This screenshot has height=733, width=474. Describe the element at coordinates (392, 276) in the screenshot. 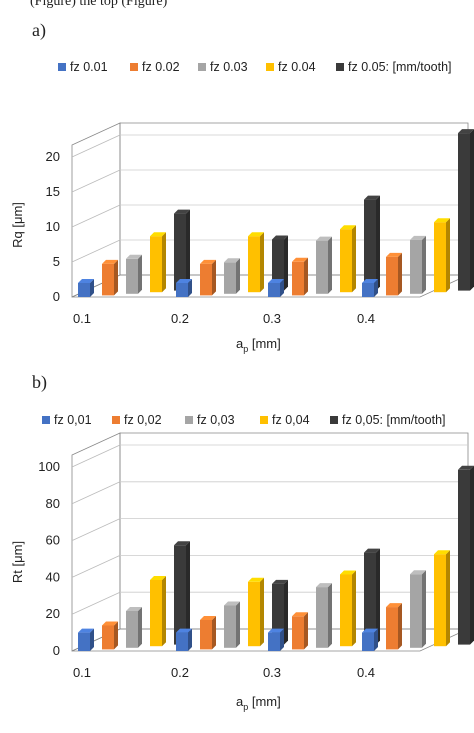

I see `bar-2-cat-0.4` at that location.